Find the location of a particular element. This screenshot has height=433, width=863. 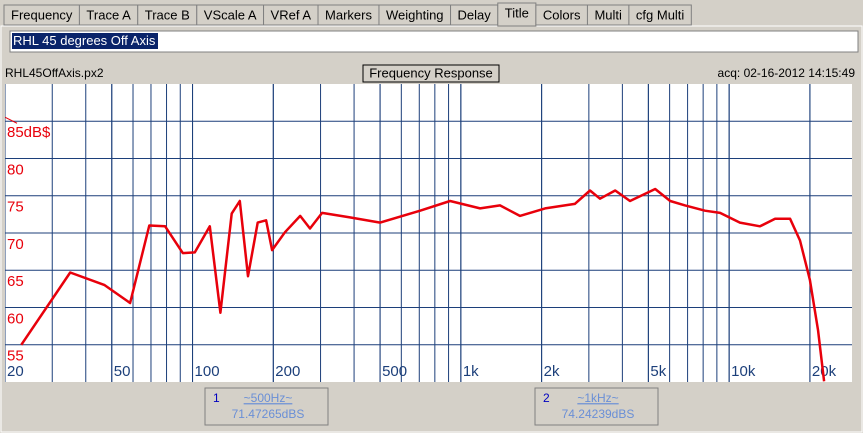

title-input-text: RHL 45 degrees Off Axis is located at coordinates (84, 40).